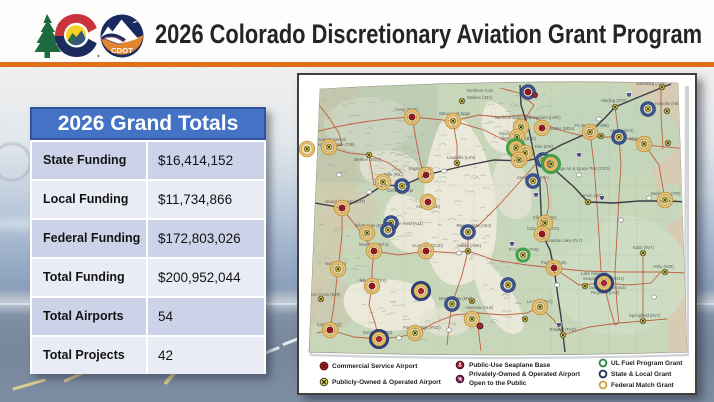 The width and height of the screenshot is (714, 402). Describe the element at coordinates (367, 159) in the screenshot. I see `svg-text: Meeker (EEO)` at that location.